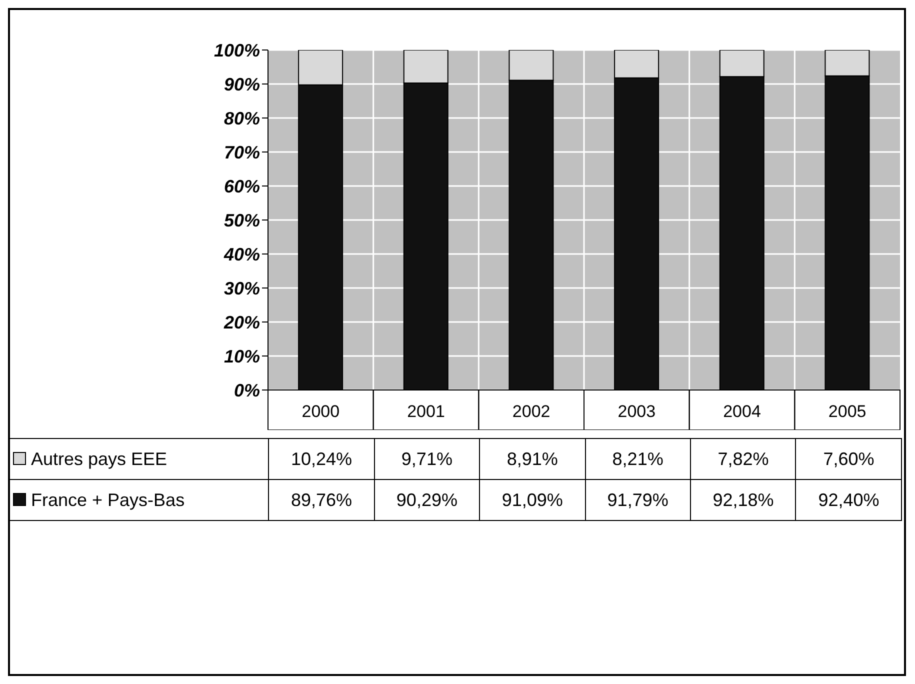 The image size is (915, 684). Describe the element at coordinates (241, 254) in the screenshot. I see `y-tick-label: 40%` at that location.